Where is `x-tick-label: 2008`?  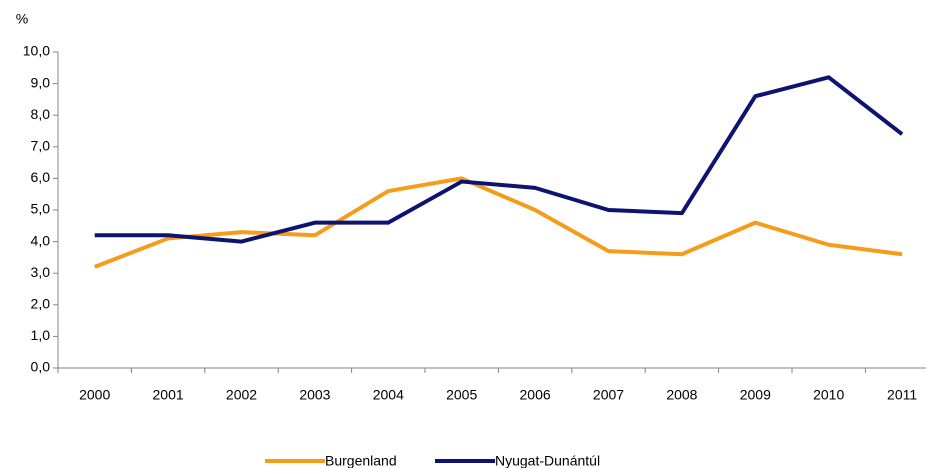
x-tick-label: 2008 is located at coordinates (681, 395).